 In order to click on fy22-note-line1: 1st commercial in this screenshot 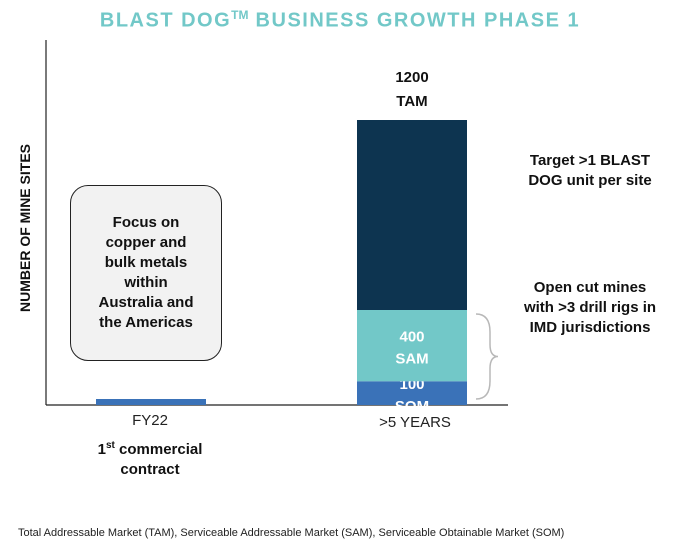, I will do `click(150, 449)`.